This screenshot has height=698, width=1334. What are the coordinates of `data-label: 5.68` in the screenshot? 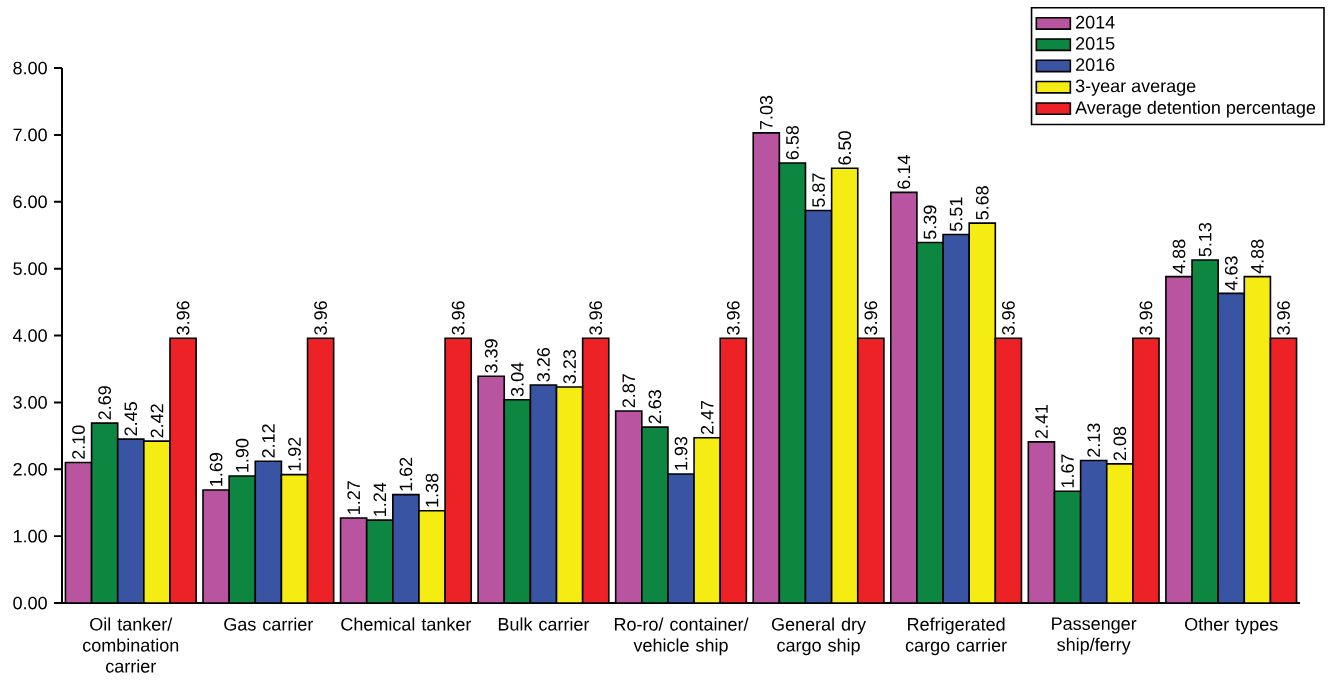 It's located at (982, 203).